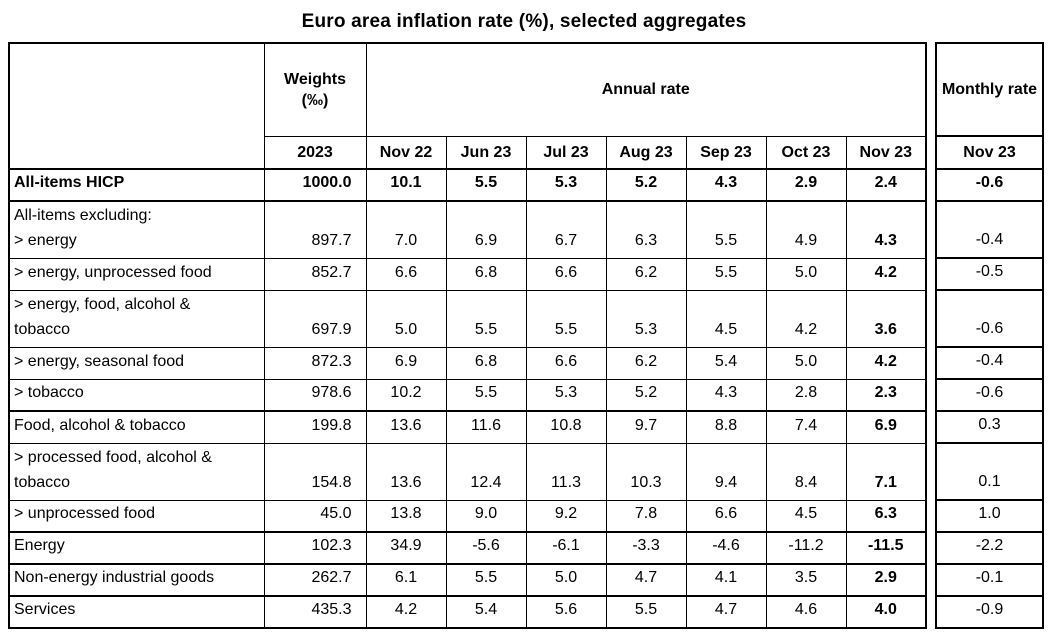 This screenshot has height=637, width=1048. What do you see at coordinates (806, 580) in the screenshot?
I see `annual-value-cell: 3.5` at bounding box center [806, 580].